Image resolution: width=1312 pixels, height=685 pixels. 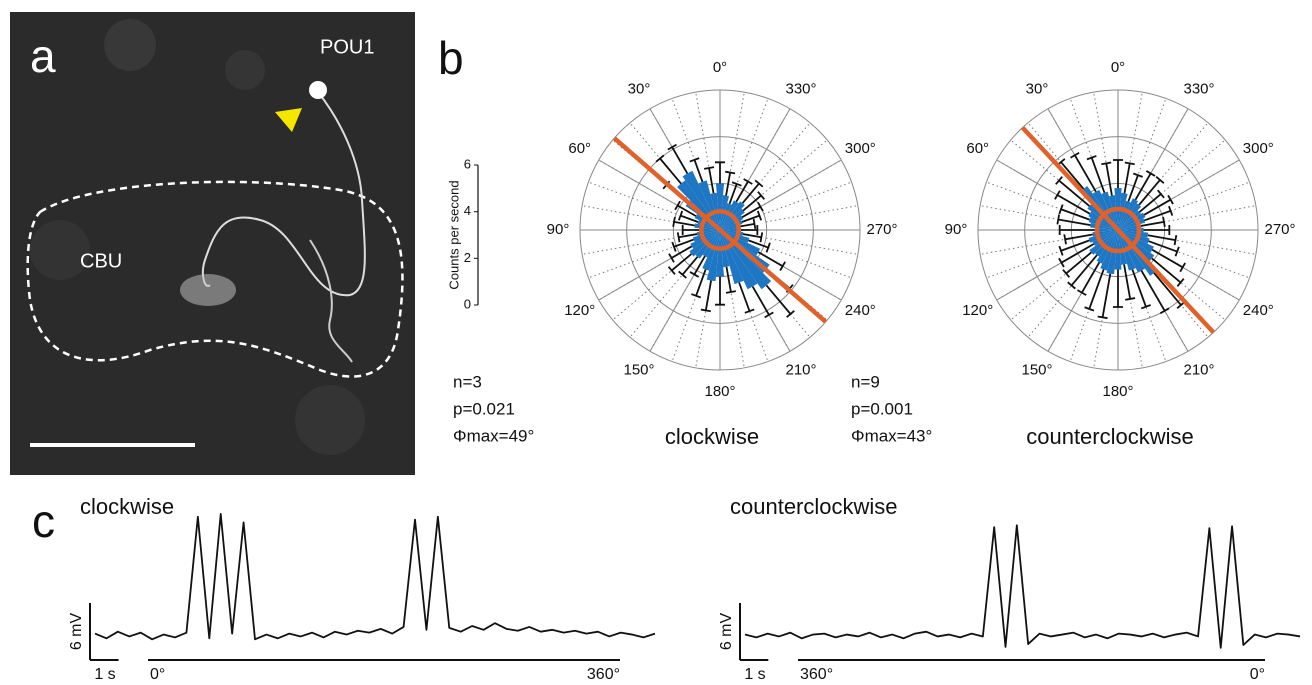 I want to click on angle-tick-label: 90°, so click(x=956, y=229).